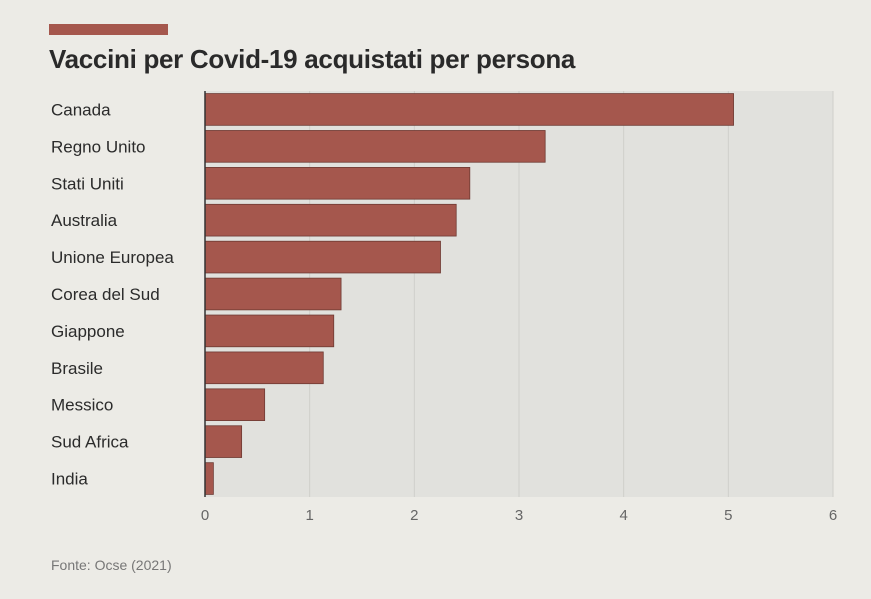 Image resolution: width=871 pixels, height=599 pixels. I want to click on bar-messico, so click(235, 404).